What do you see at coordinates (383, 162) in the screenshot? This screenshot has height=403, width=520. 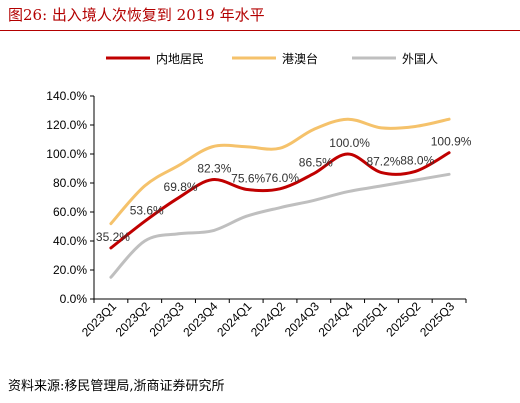 I see `data-label: 87.2%` at bounding box center [383, 162].